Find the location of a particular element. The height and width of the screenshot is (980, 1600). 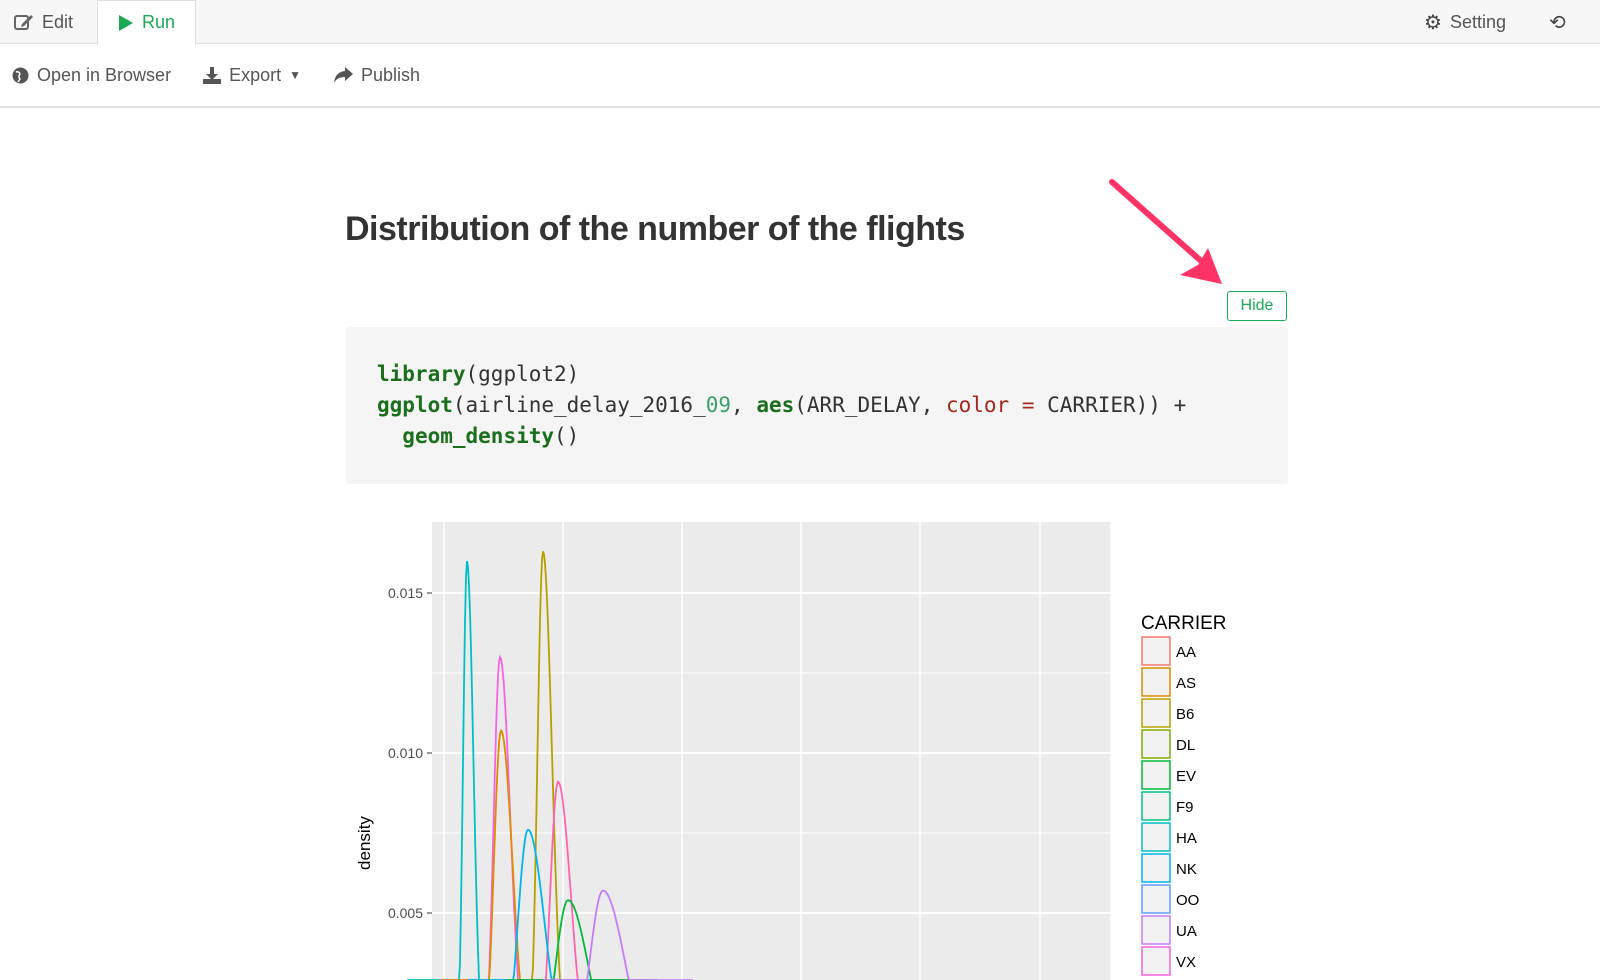

legend-item: F9 is located at coordinates (1167, 806).